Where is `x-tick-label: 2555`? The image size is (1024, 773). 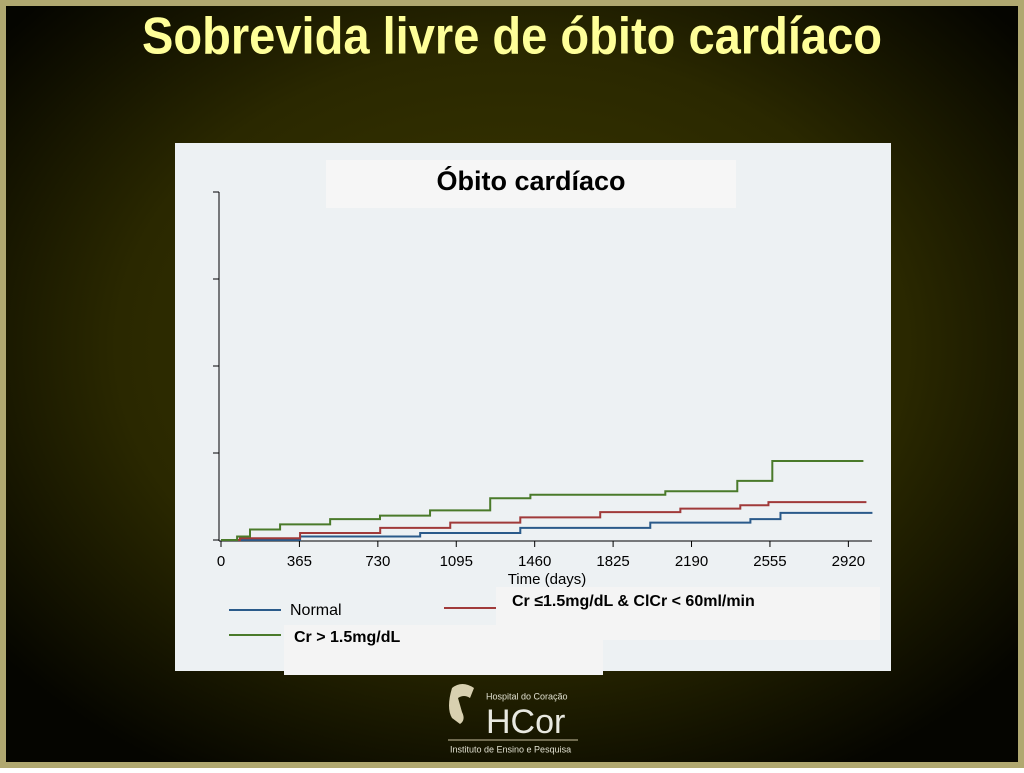
x-tick-label: 2555 is located at coordinates (769, 561).